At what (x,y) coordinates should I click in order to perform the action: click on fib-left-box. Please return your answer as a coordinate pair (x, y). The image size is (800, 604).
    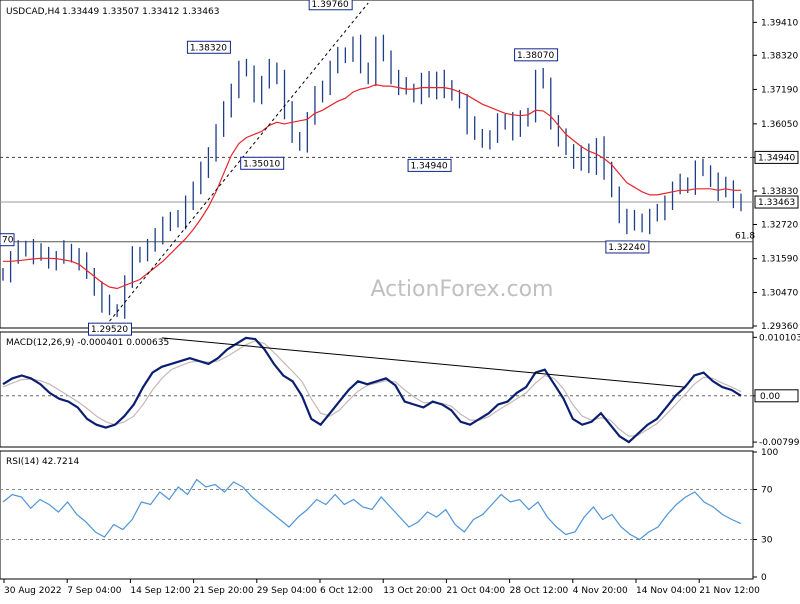
    Looking at the image, I should click on (7, 240).